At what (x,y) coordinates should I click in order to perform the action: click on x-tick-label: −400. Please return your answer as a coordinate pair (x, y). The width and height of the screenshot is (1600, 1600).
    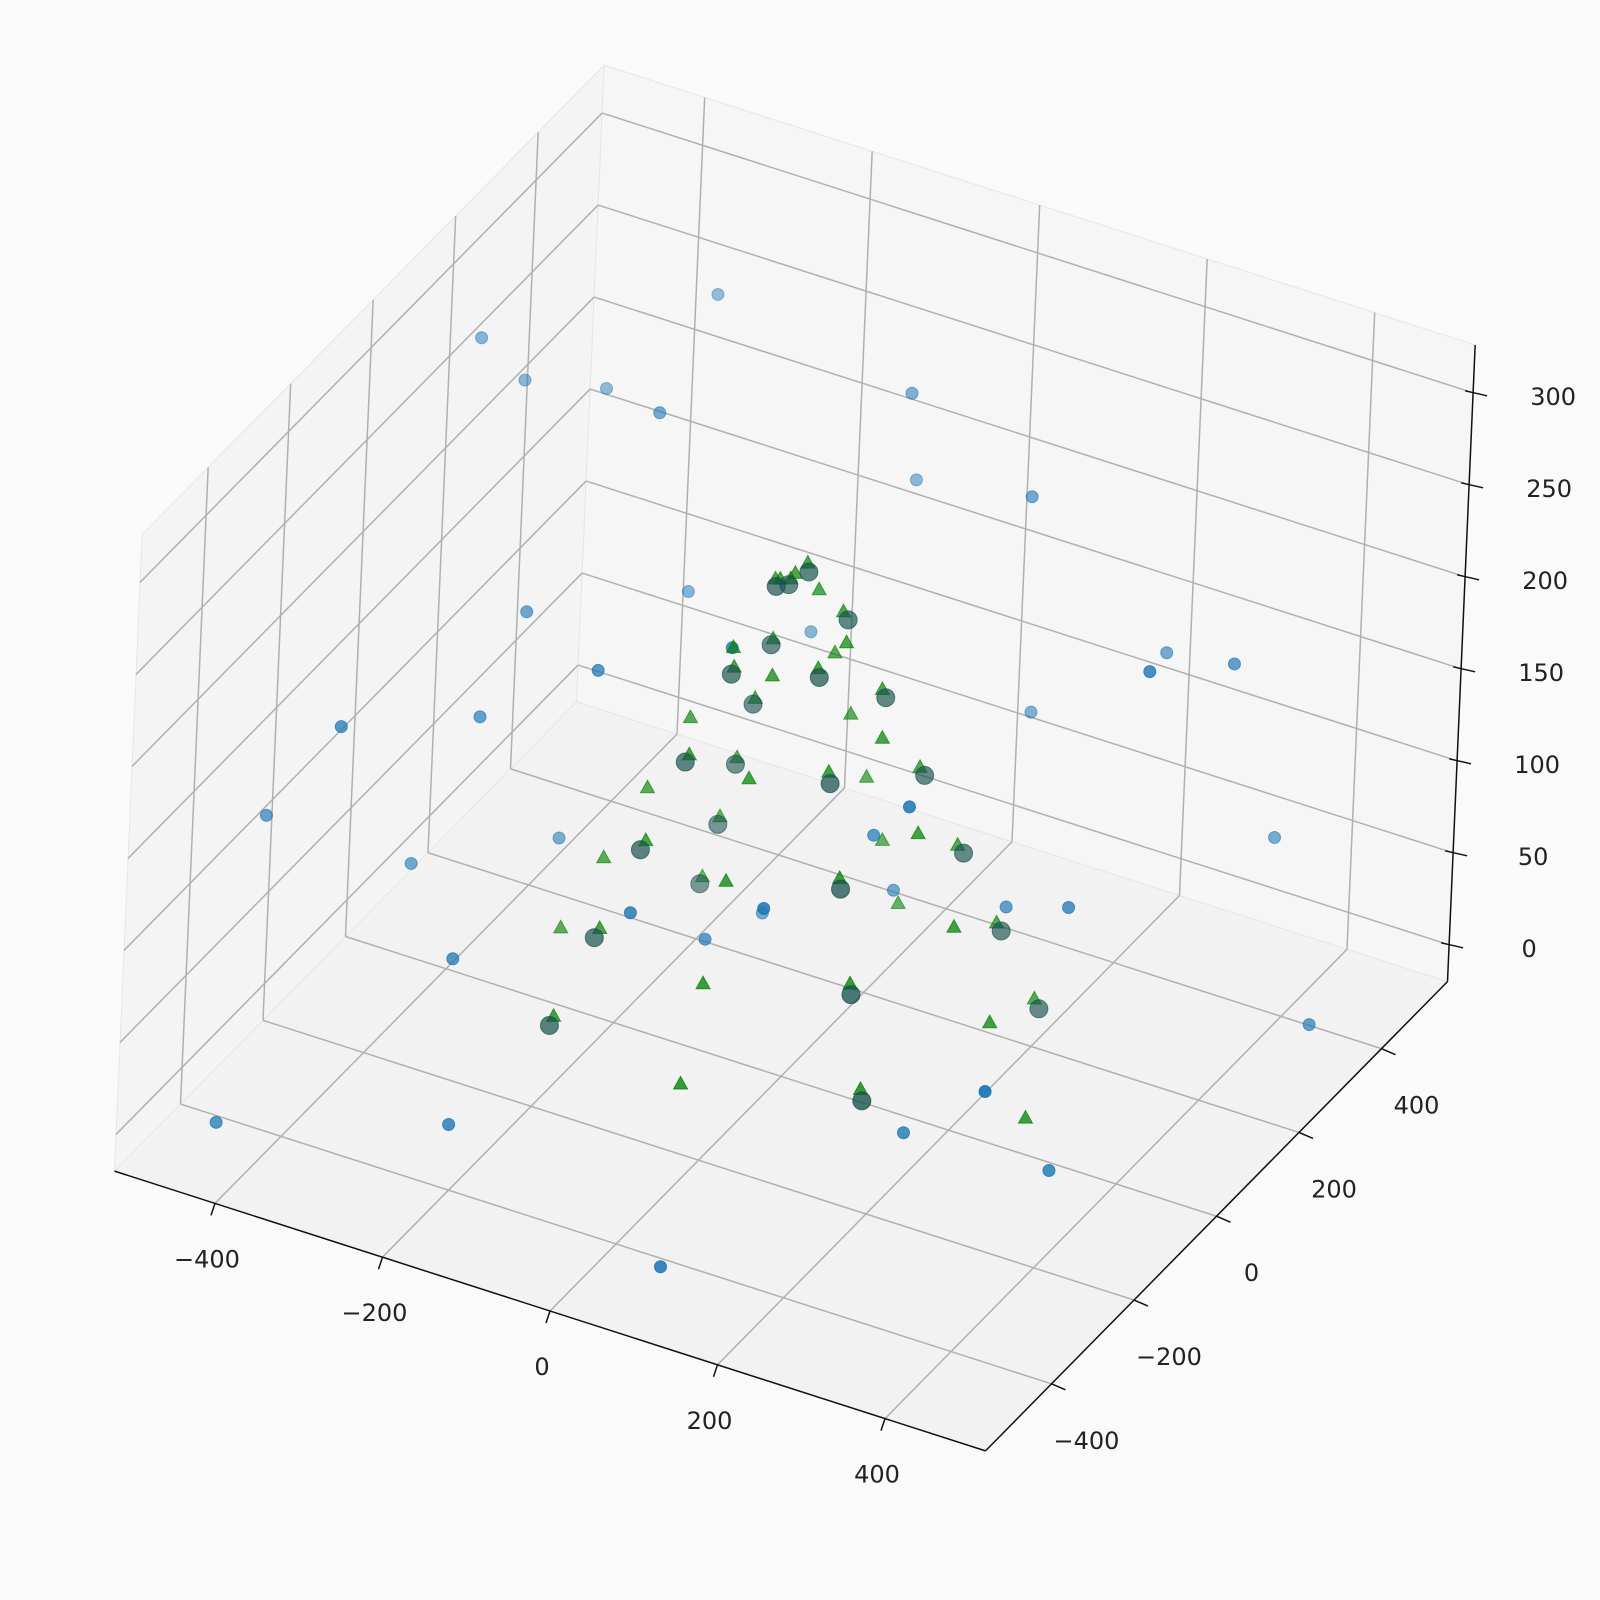
    Looking at the image, I should click on (207, 1259).